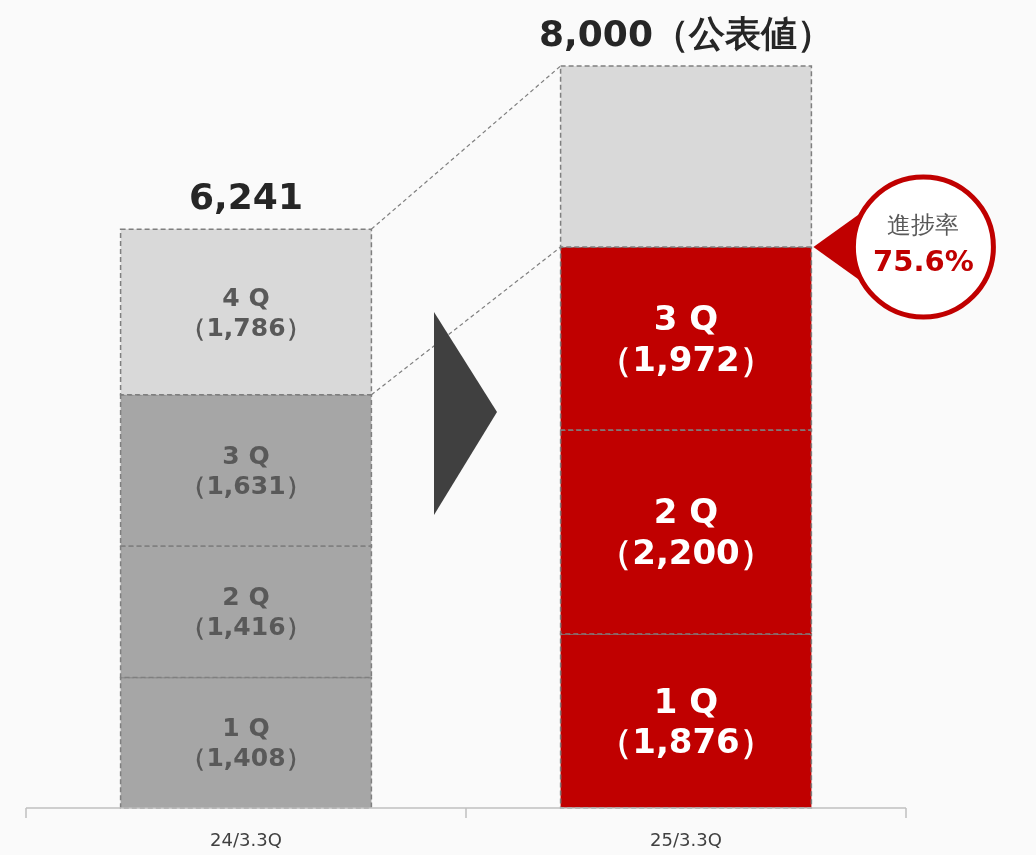 The height and width of the screenshot is (855, 1036). What do you see at coordinates (686, 721) in the screenshot?
I see `data-label: 1 Q （1,876）` at bounding box center [686, 721].